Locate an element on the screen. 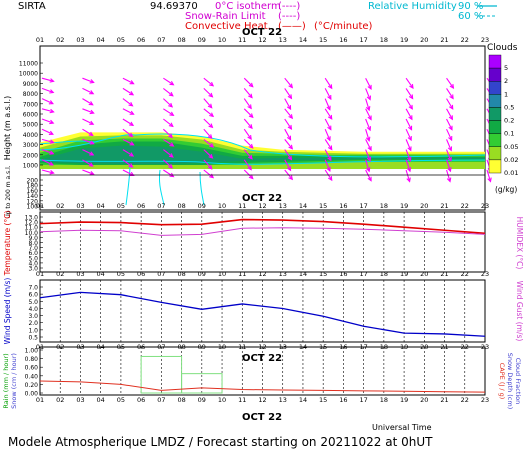  humidex-series-line is located at coordinates (262, 231).